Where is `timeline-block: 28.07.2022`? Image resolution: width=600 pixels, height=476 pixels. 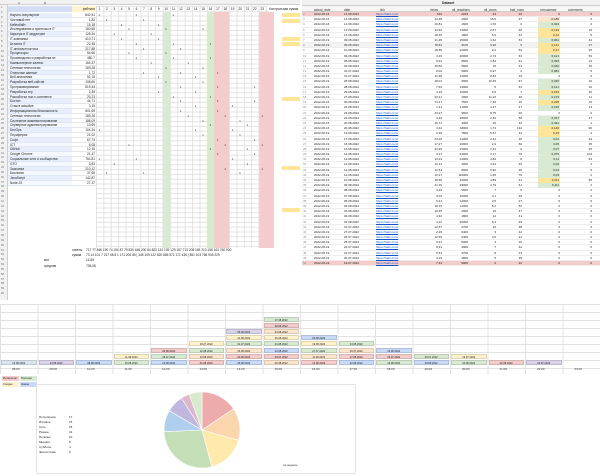 timeline-block: 28.07.2022 is located at coordinates (169, 356).